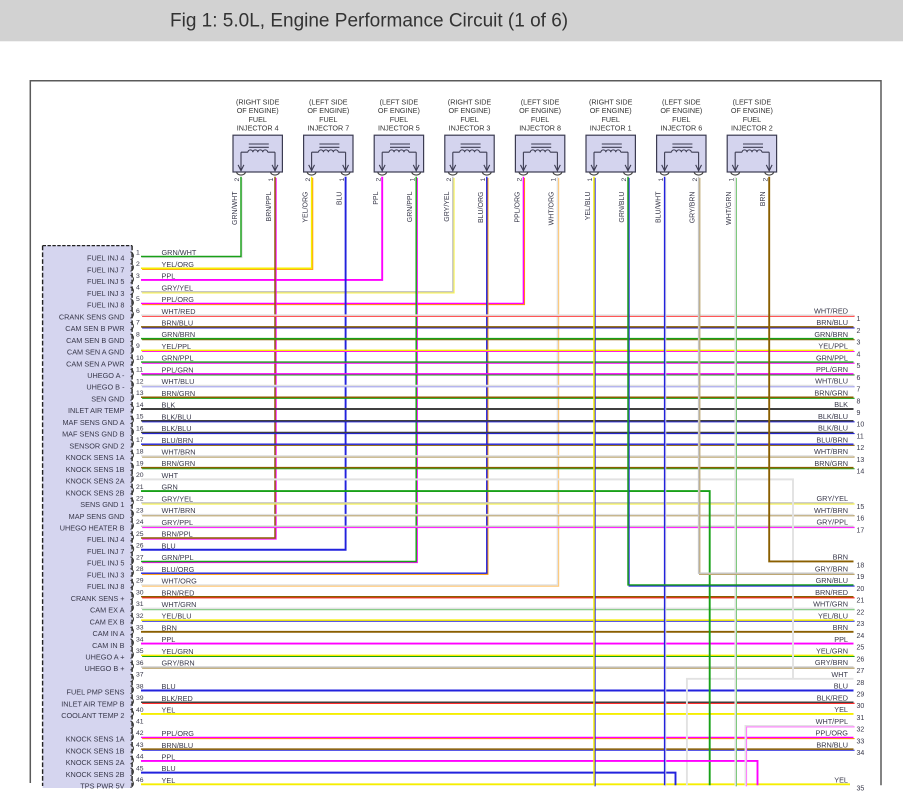 This screenshot has height=796, width=903. Describe the element at coordinates (138, 299) in the screenshot. I see `svg-text: 5` at that location.